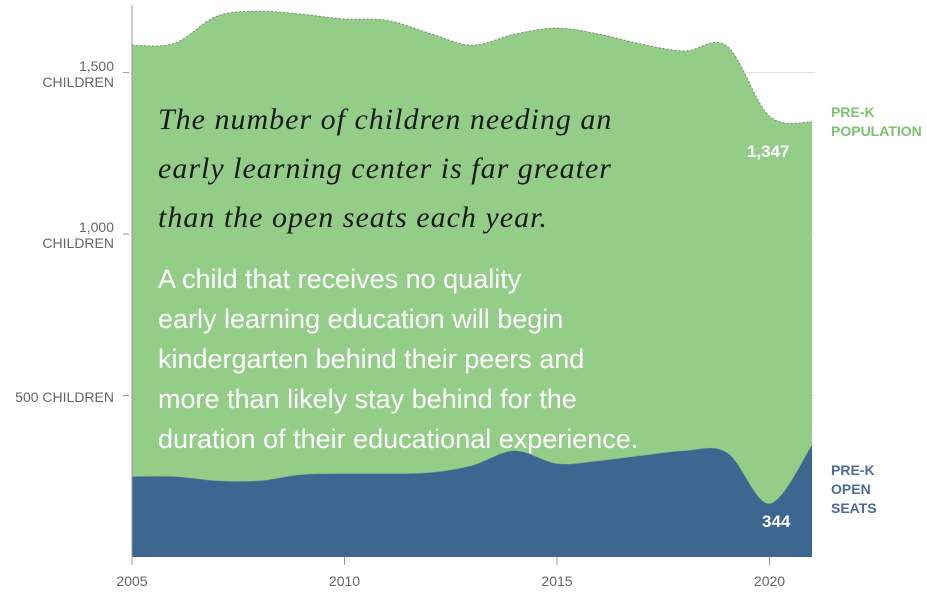 Image resolution: width=927 pixels, height=595 pixels. Describe the element at coordinates (768, 151) in the screenshot. I see `value-label: 1,347` at that location.